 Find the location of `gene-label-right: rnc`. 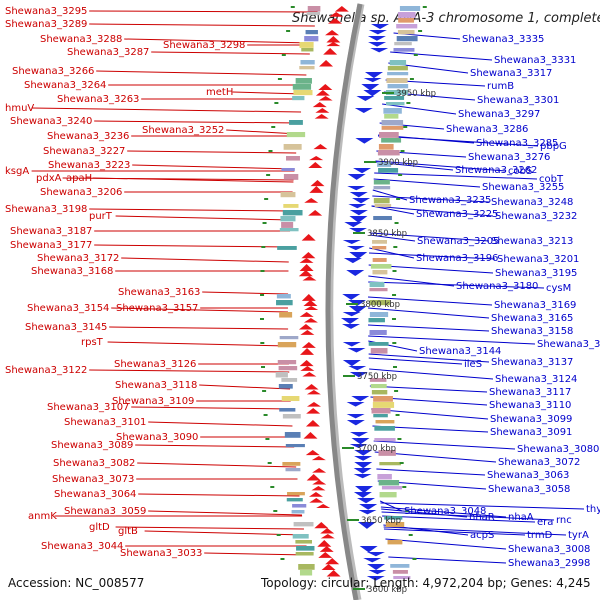

gene-label-right: rnc is located at coordinates (564, 520).